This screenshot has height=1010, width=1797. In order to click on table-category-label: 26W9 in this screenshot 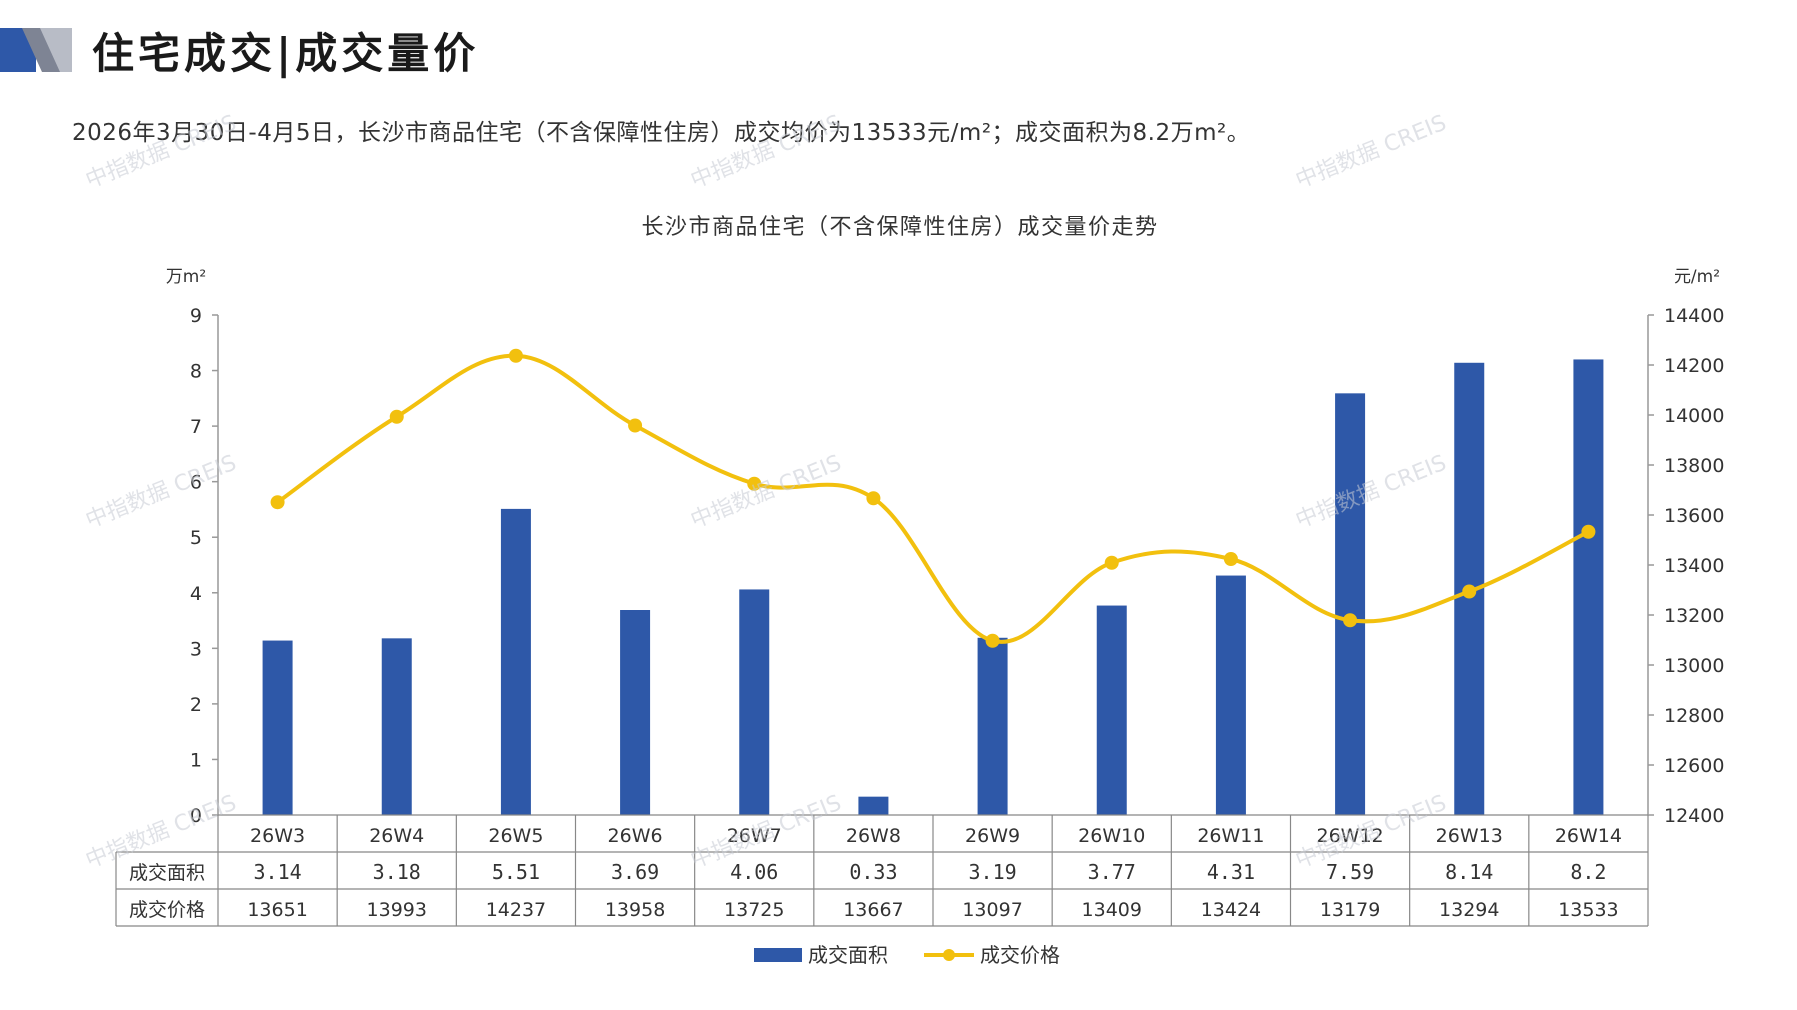, I will do `click(992, 836)`.